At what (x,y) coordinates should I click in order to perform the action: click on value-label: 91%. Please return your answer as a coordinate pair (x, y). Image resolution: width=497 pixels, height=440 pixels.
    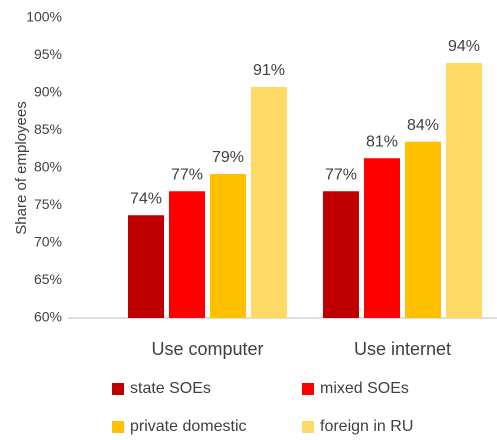
    Looking at the image, I should click on (269, 70).